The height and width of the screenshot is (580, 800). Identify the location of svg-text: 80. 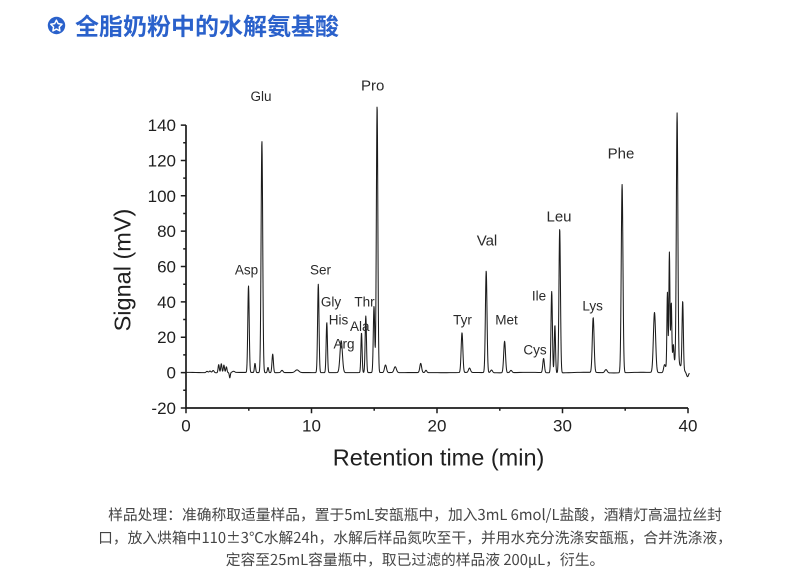
(166, 231).